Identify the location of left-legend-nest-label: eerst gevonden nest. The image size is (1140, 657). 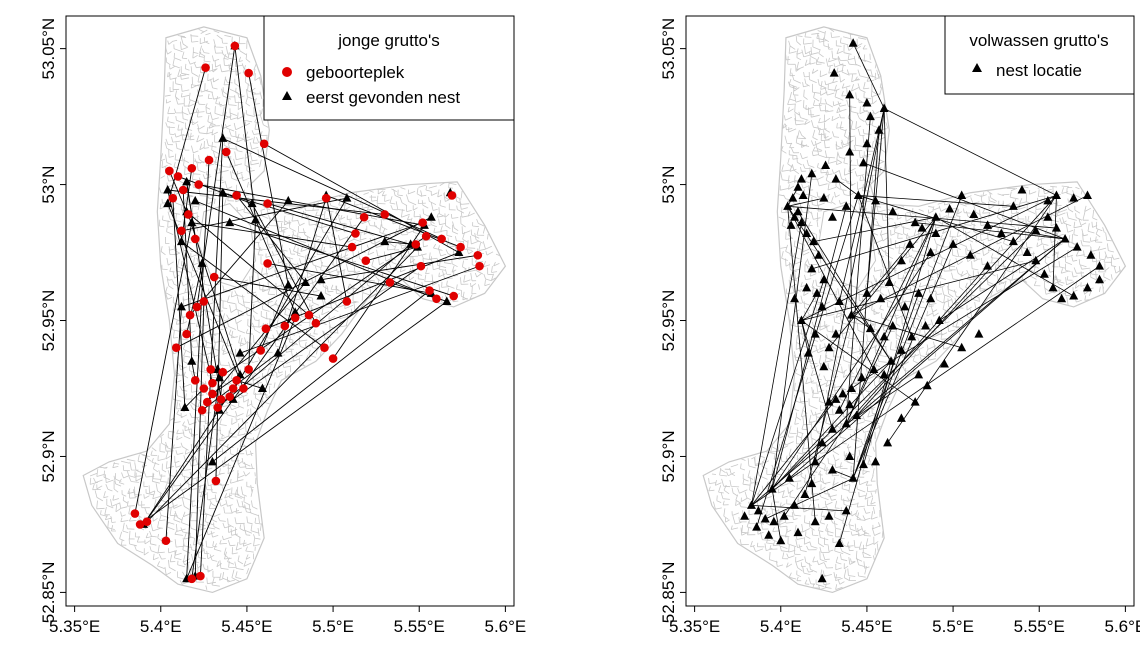
(383, 97).